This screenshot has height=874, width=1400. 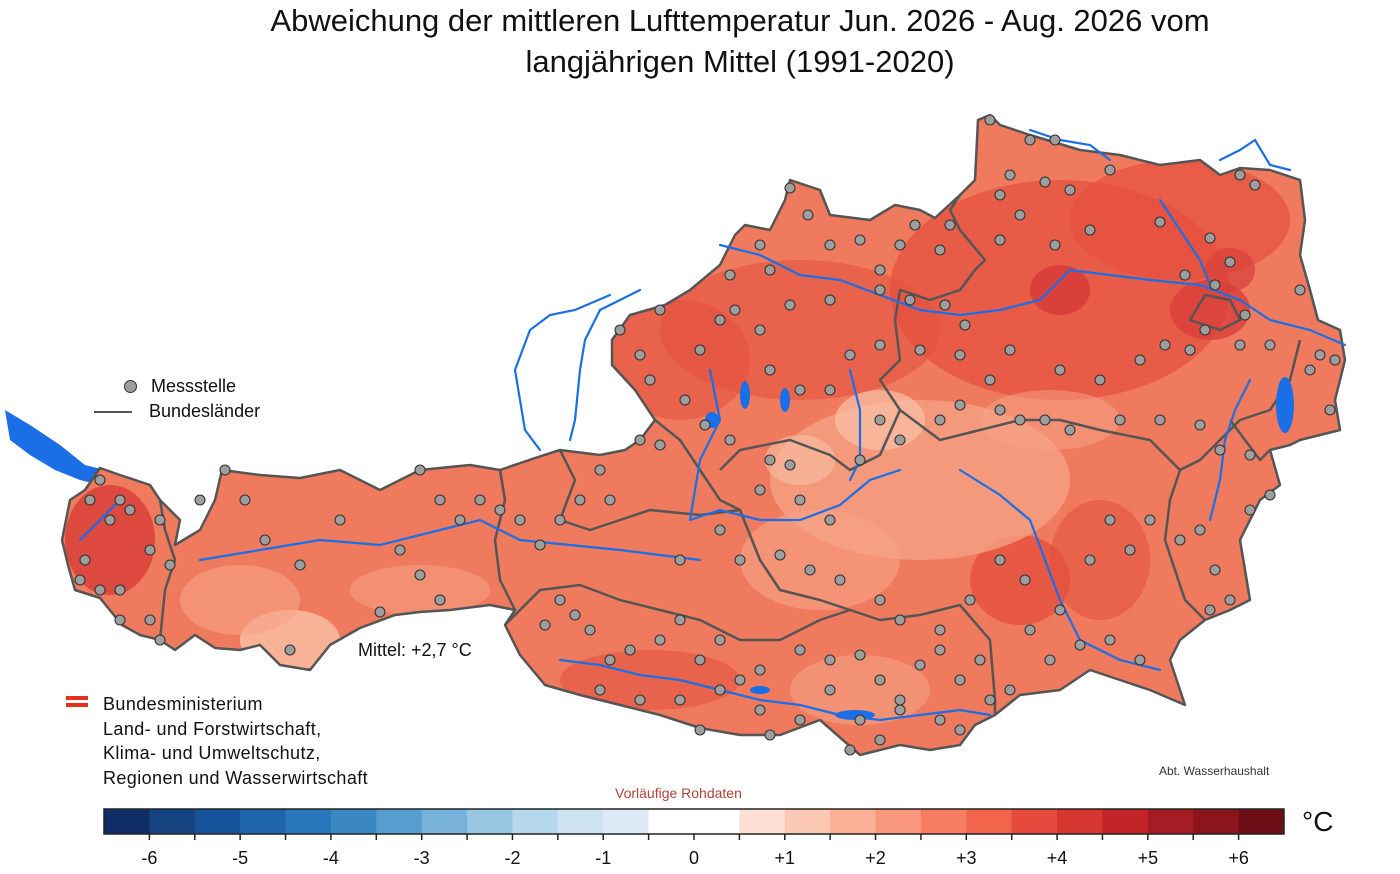 What do you see at coordinates (694, 838) in the screenshot?
I see `color-scale-bar: -6 -5 -4 -3 -2 -1 0 +1 +2 +3 +4 +5 +6` at bounding box center [694, 838].